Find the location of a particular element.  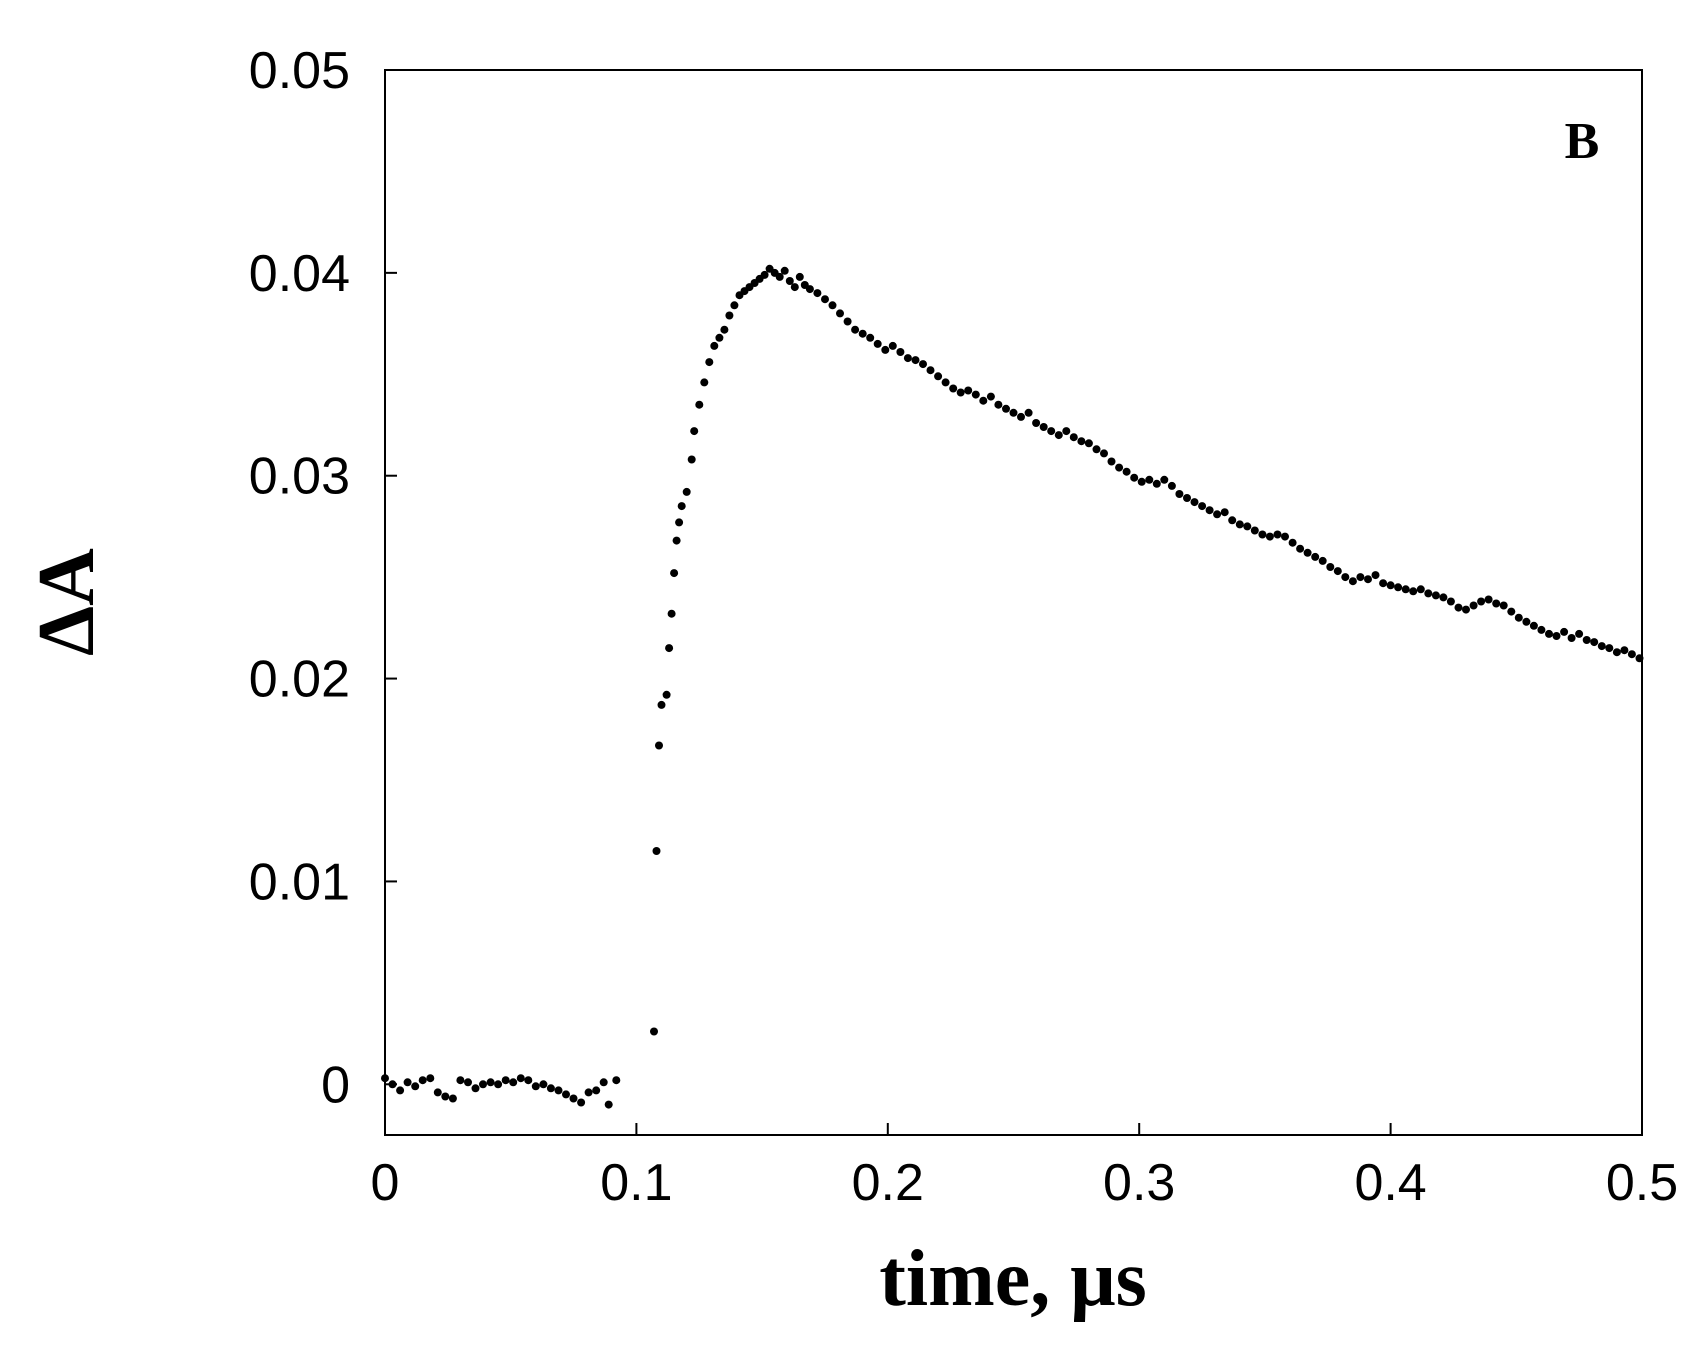

y-axis: 0 0.01 0.02 0.03 0.04 0.05 is located at coordinates (323, 578).